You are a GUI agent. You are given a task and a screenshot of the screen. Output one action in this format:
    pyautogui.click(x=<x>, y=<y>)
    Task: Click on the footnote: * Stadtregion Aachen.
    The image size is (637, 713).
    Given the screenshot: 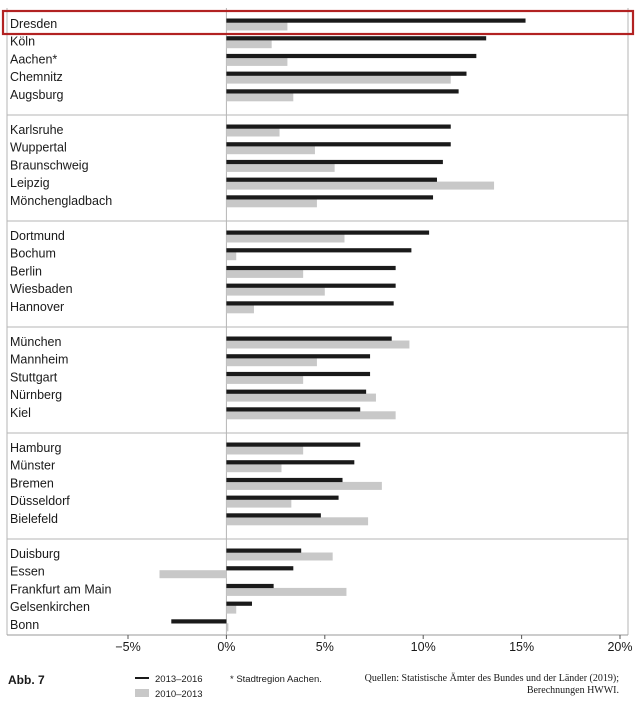 What is the action you would take?
    pyautogui.click(x=276, y=679)
    